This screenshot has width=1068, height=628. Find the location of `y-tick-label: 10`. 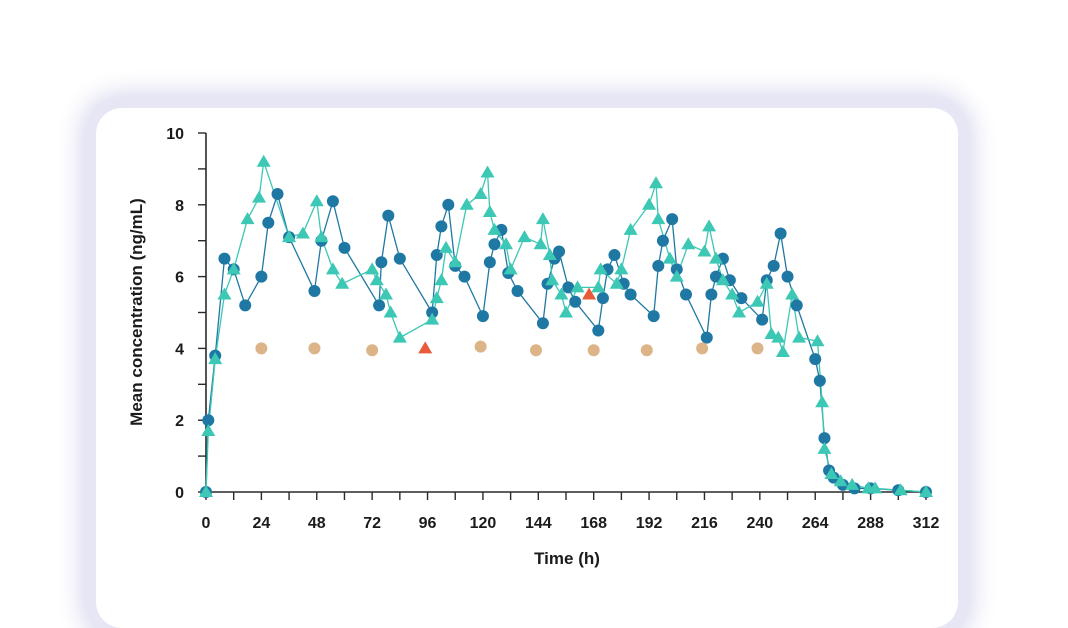

y-tick-label: 10 is located at coordinates (175, 134).